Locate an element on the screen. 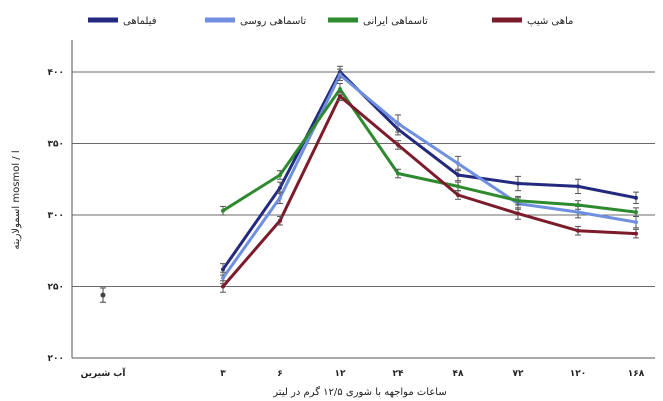 Image resolution: width=663 pixels, height=401 pixels. y-axis-title: اسمولاریته mosmol / l is located at coordinates (16, 199).